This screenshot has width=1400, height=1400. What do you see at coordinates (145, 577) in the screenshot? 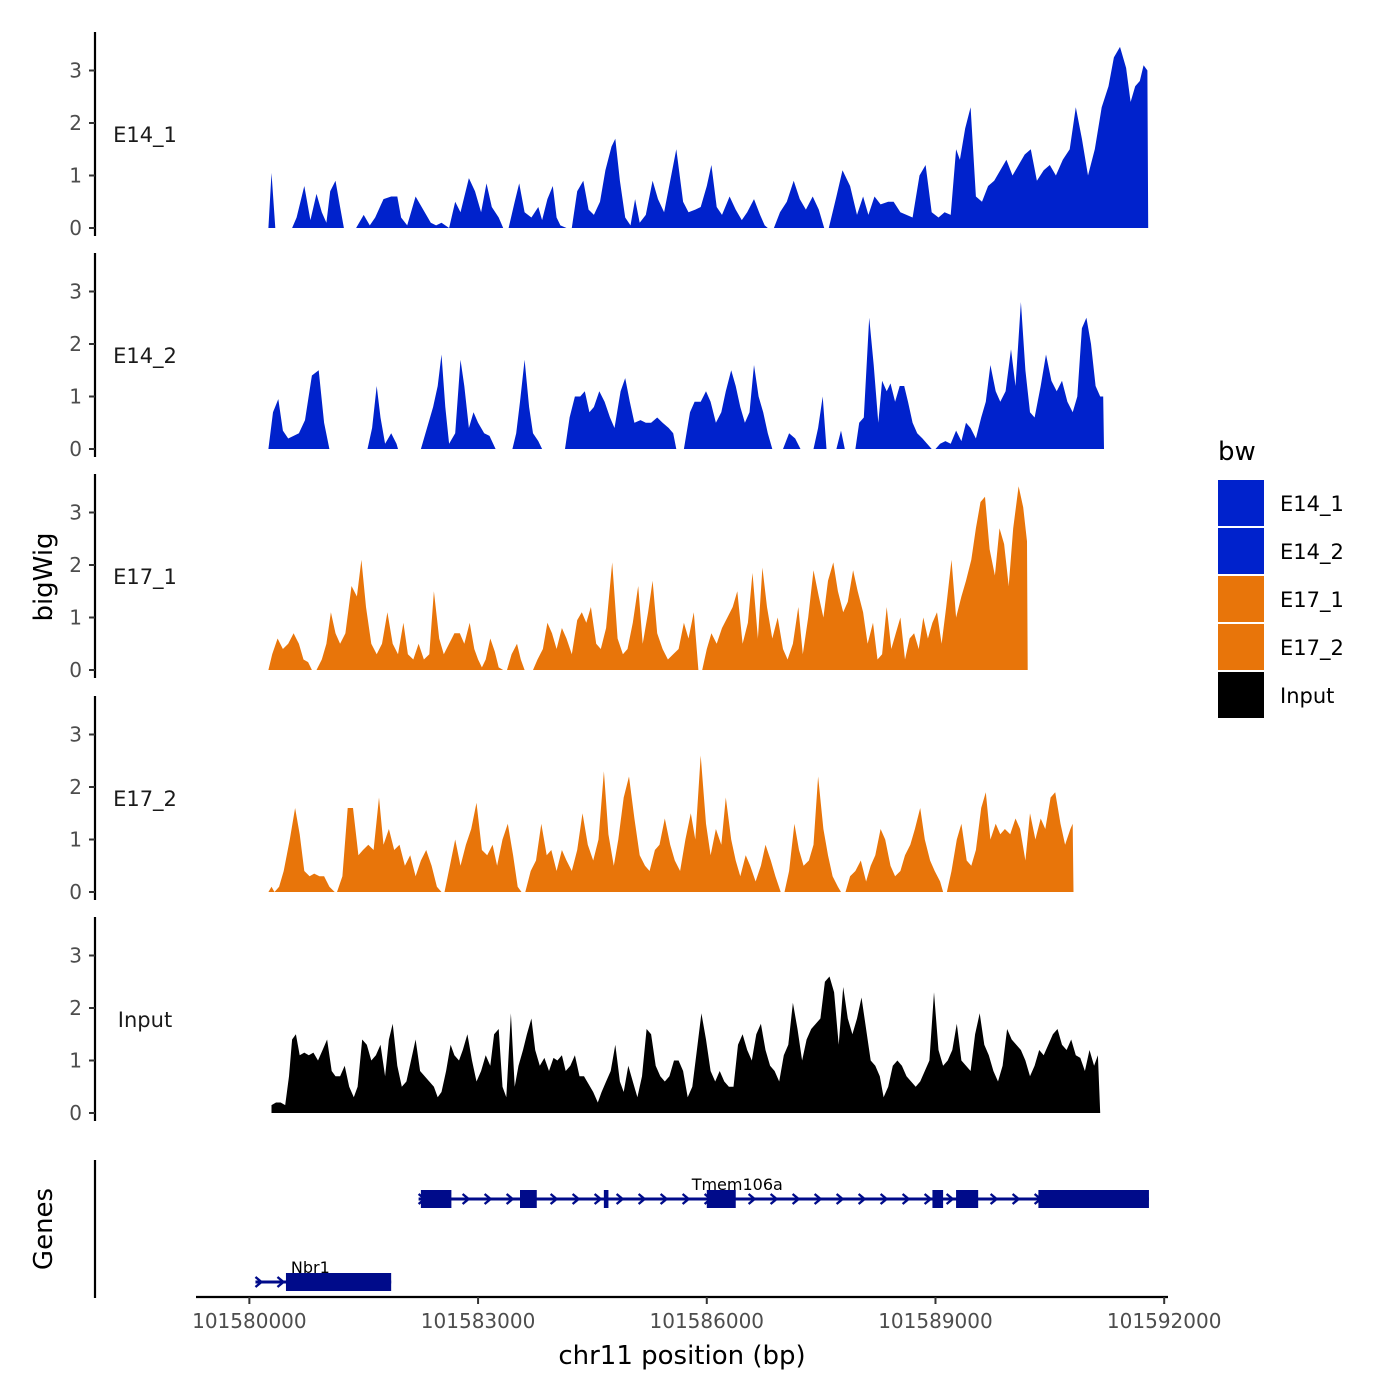
I see `track-label: E17_1` at bounding box center [145, 577].